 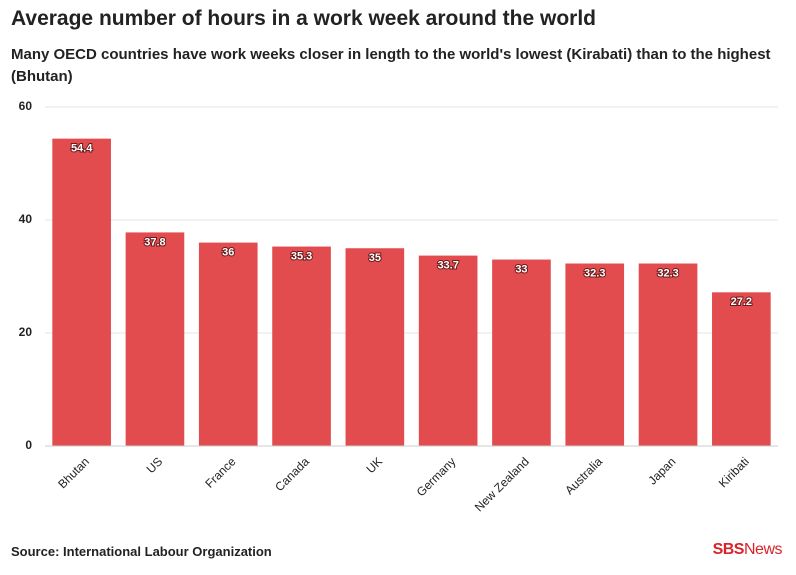 I want to click on x-tick-label: New Zealand, so click(x=502, y=484).